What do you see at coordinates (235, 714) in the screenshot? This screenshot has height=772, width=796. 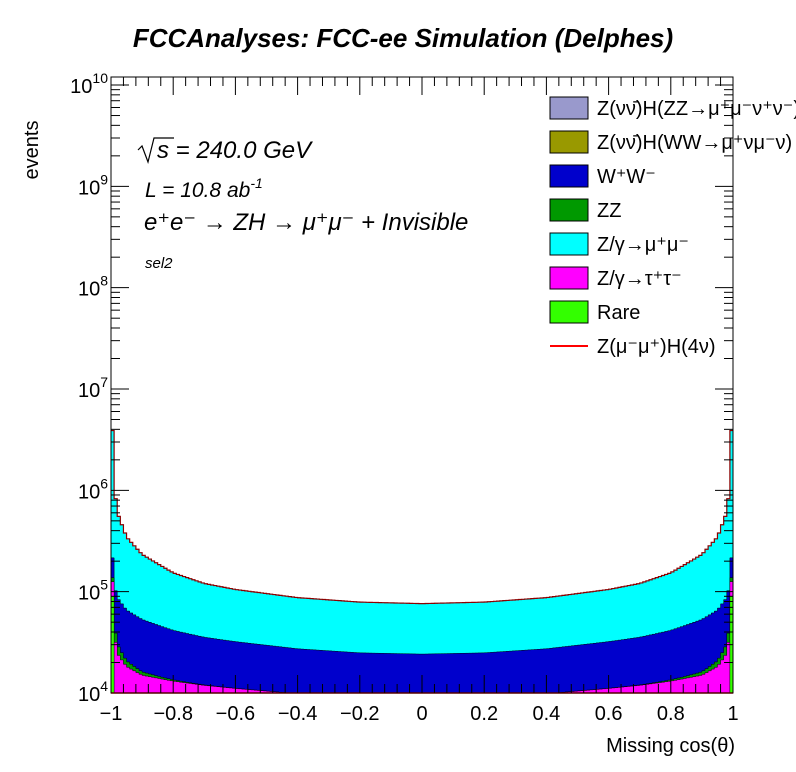 I see `x-tick-label: −0.6` at bounding box center [235, 714].